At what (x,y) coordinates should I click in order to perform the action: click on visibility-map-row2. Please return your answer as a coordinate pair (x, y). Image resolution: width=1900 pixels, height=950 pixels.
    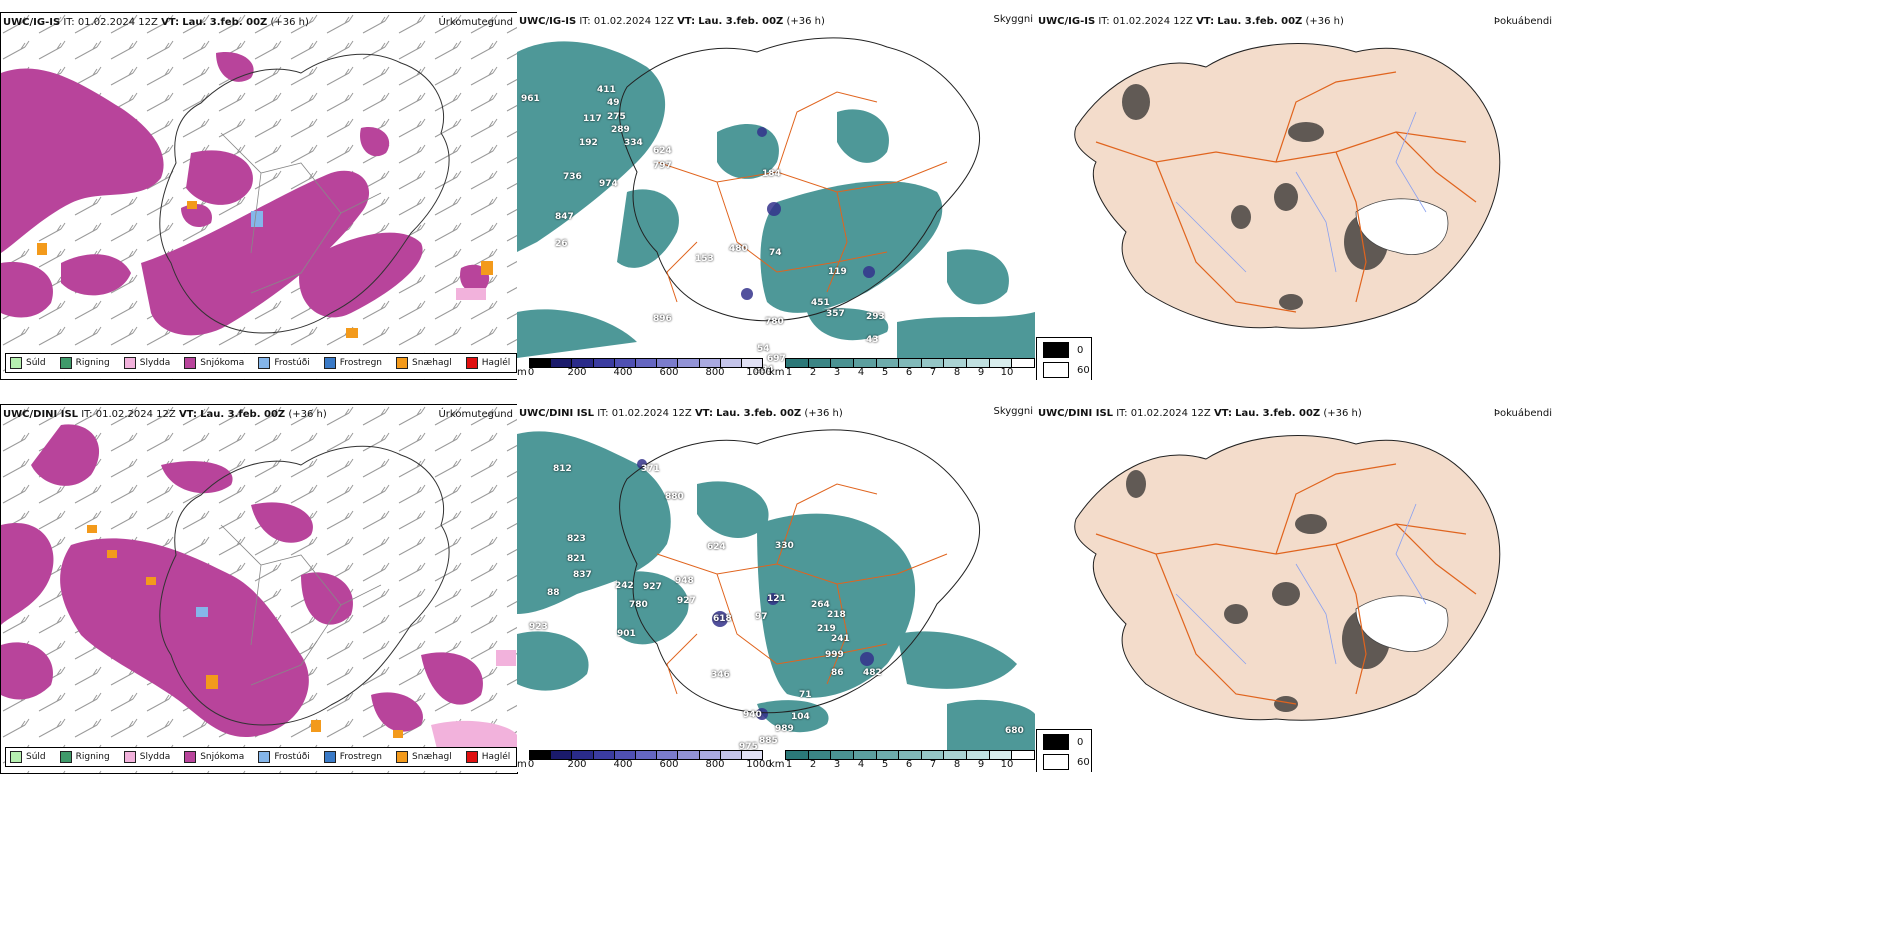
    Looking at the image, I should click on (776, 589).